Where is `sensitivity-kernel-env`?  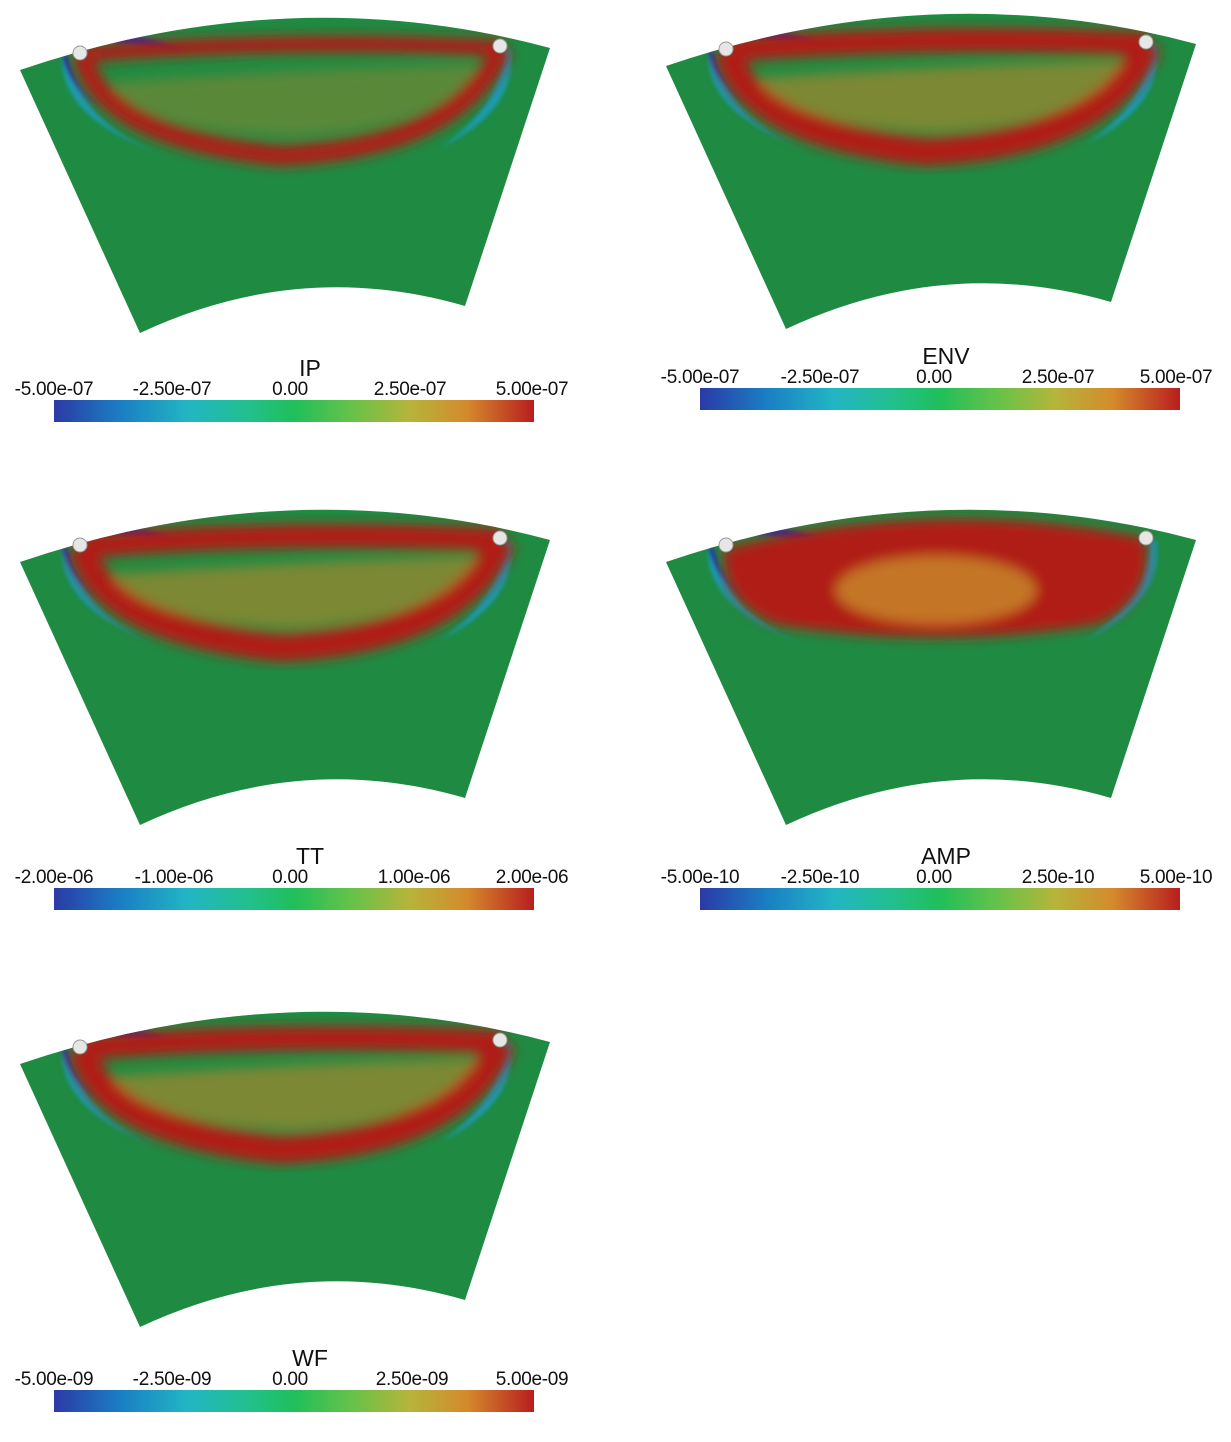 sensitivity-kernel-env is located at coordinates (931, 171).